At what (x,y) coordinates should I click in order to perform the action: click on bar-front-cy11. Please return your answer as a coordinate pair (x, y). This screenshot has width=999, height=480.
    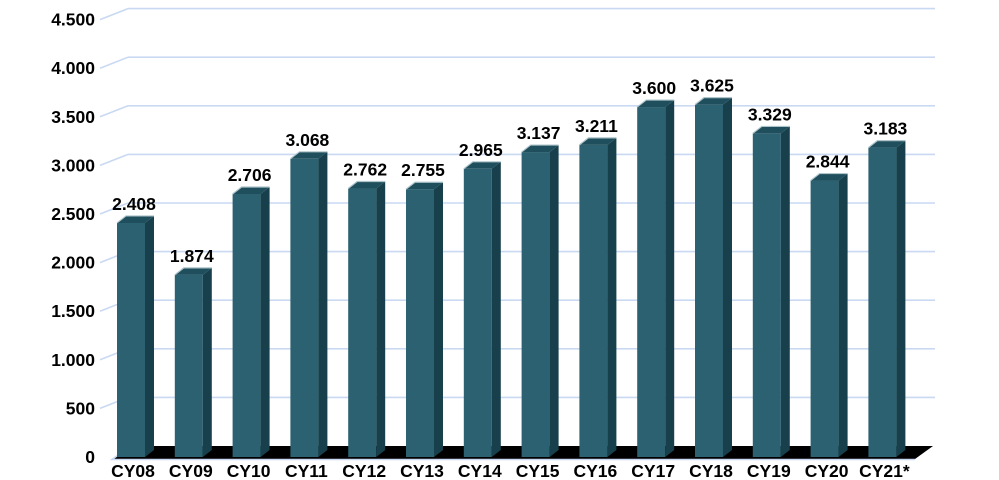
    Looking at the image, I should click on (304, 307).